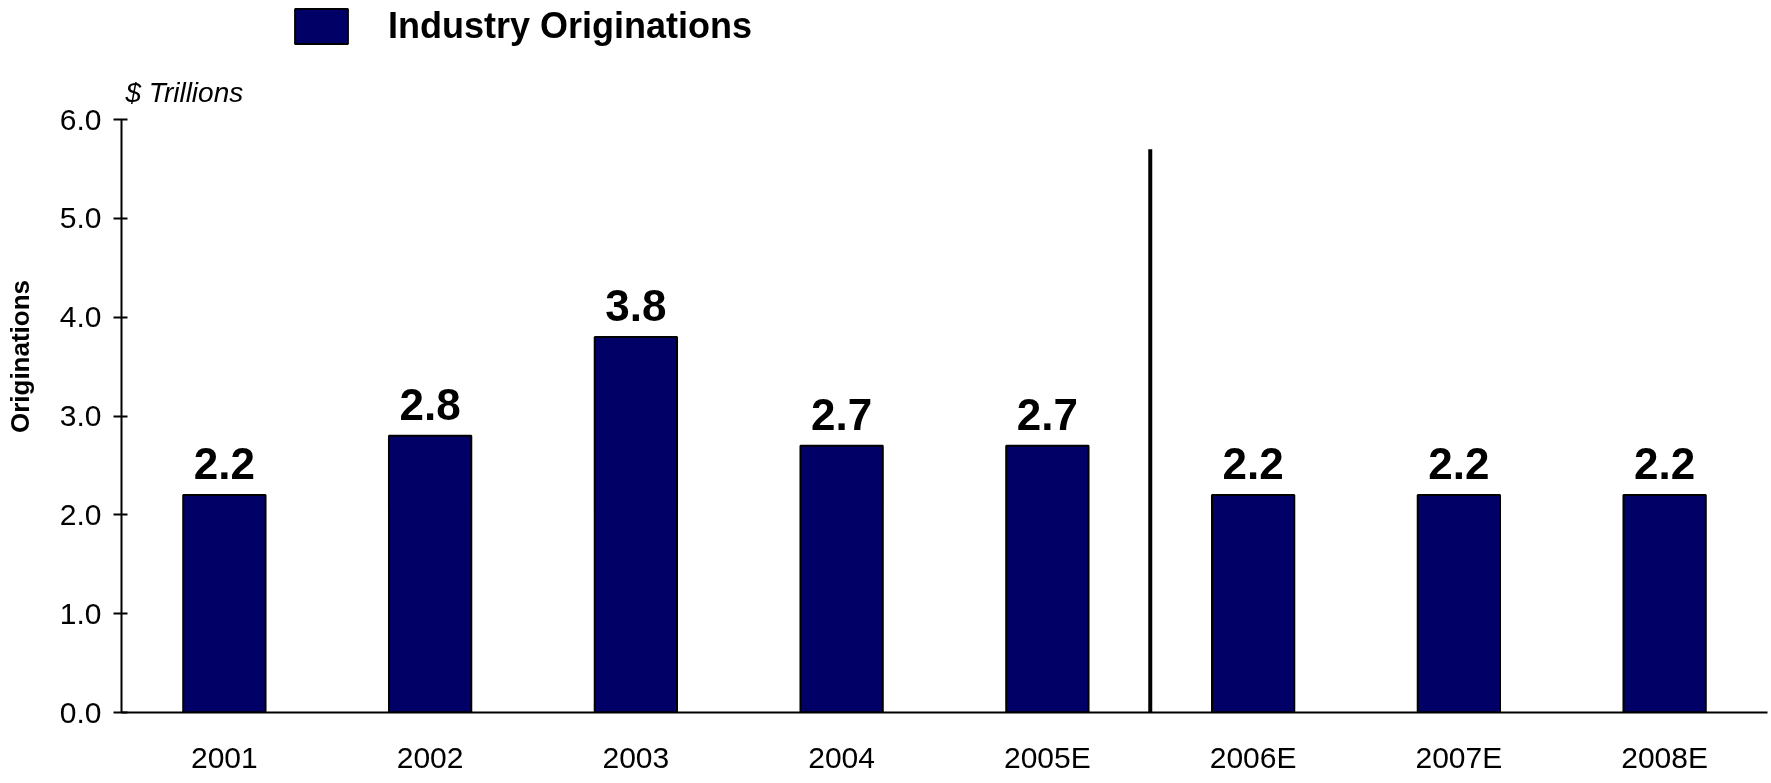  I want to click on y-tick-label: 4.0, so click(80, 317).